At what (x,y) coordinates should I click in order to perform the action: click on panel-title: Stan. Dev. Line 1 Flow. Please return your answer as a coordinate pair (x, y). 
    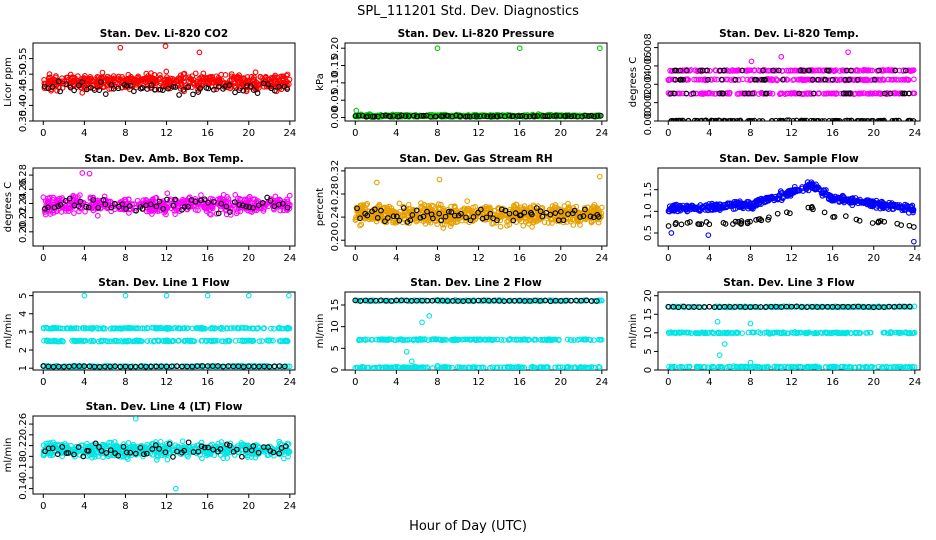
    Looking at the image, I should click on (164, 283).